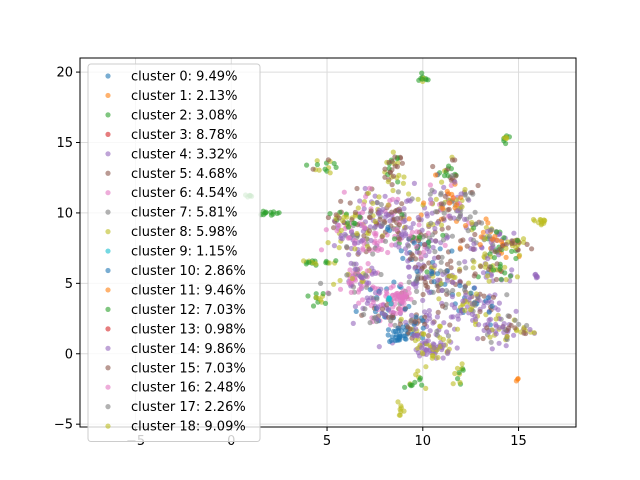 This screenshot has width=640, height=480. What do you see at coordinates (184, 252) in the screenshot?
I see `legend-label: cluster 9: 1.15%` at bounding box center [184, 252].